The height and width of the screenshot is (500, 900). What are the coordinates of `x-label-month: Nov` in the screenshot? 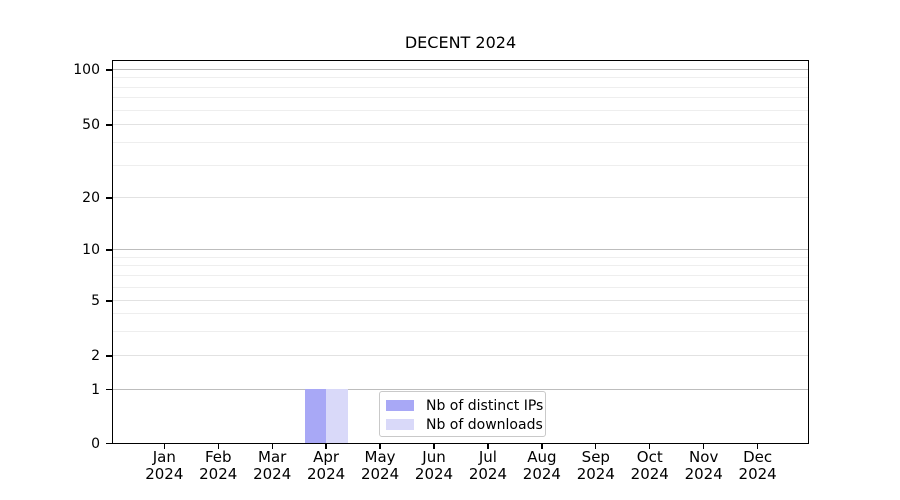 It's located at (704, 457).